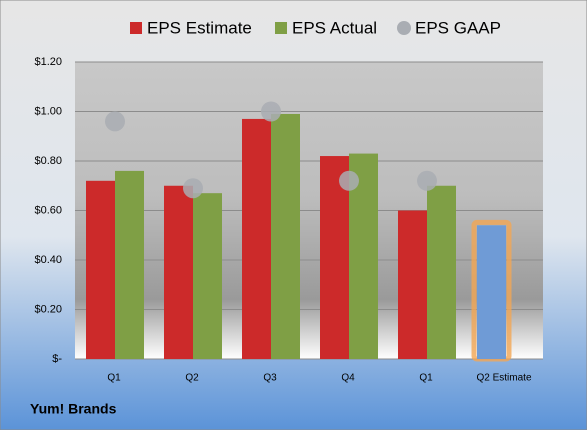 The width and height of the screenshot is (587, 430). Describe the element at coordinates (503, 378) in the screenshot. I see `x-tick-label: Q2 Estimate` at that location.